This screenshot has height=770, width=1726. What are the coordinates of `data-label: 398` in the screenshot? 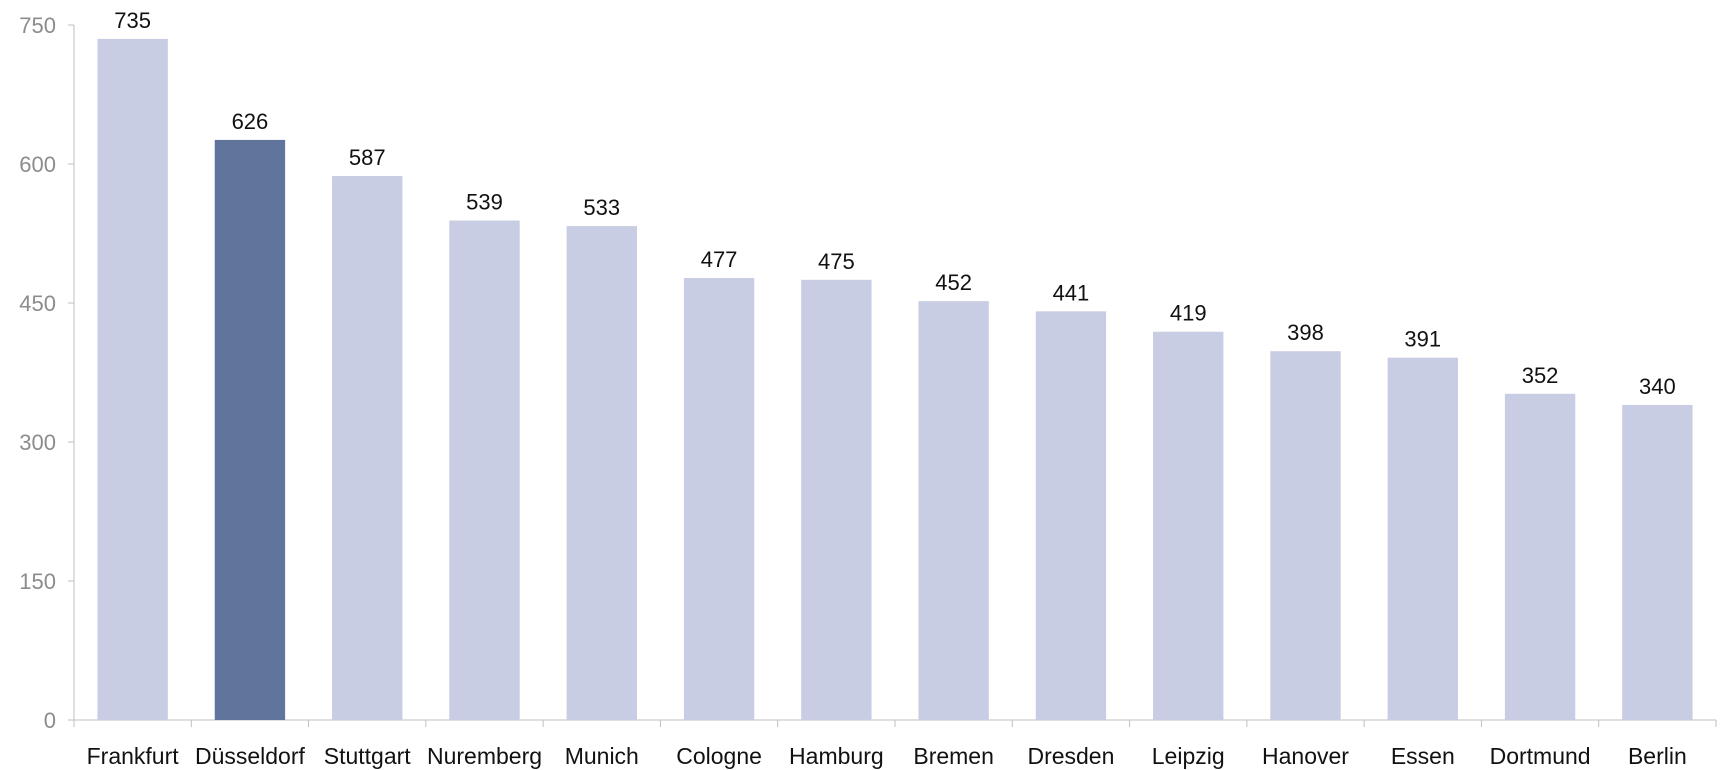 It's located at (1305, 332).